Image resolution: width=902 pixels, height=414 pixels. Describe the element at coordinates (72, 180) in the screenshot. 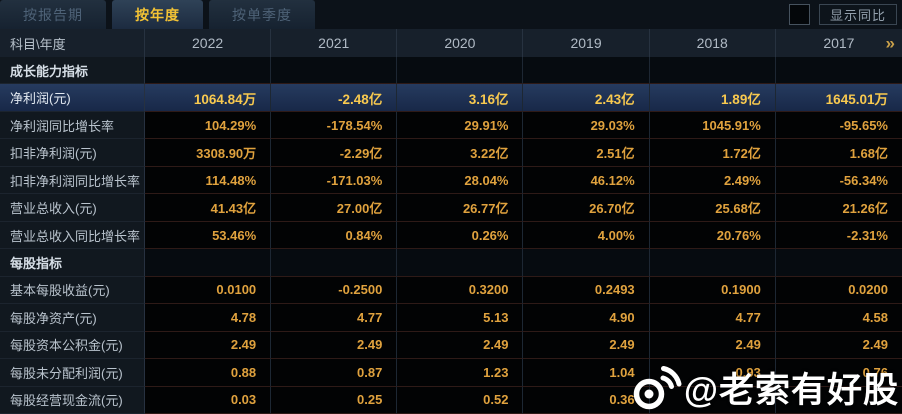

I see `row-label: 扣非净利润同比增长率` at that location.